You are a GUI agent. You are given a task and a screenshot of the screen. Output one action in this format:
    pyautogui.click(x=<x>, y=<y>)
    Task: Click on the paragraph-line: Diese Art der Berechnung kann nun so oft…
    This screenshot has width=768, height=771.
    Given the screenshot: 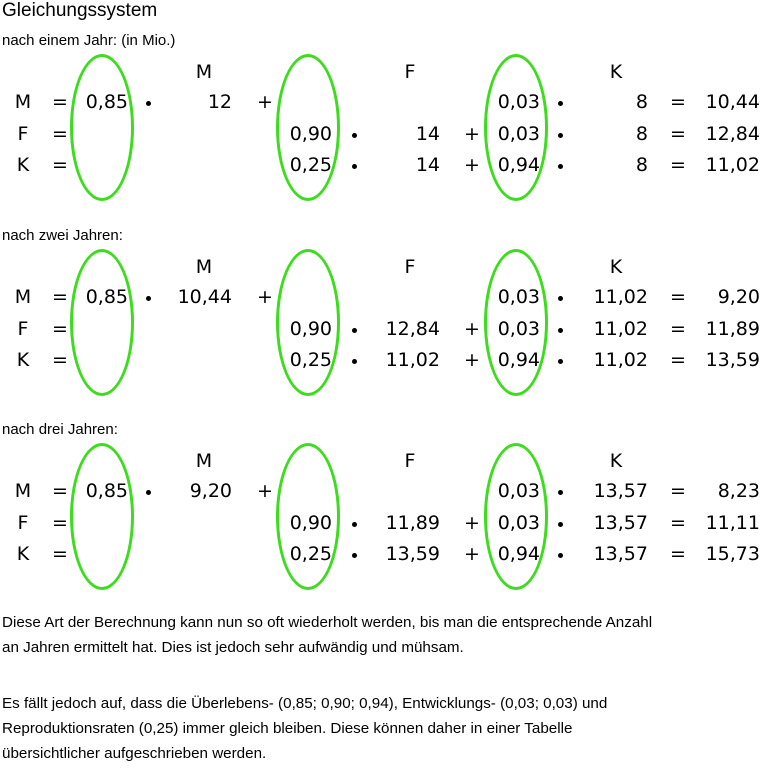 What is the action you would take?
    pyautogui.click(x=327, y=622)
    